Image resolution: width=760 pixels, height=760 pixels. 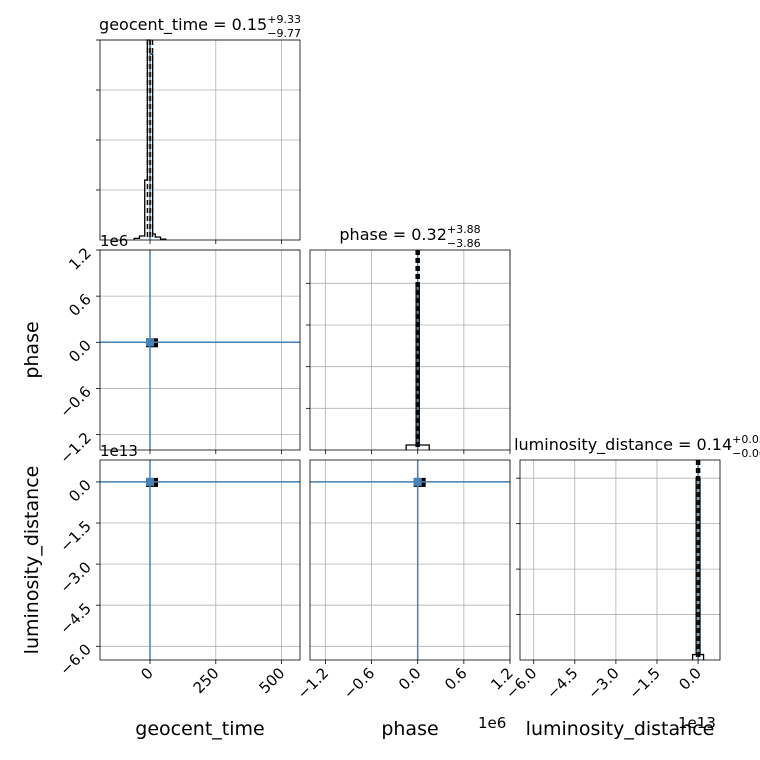 I want to click on y-tick-label: −1.2, so click(x=75, y=448).